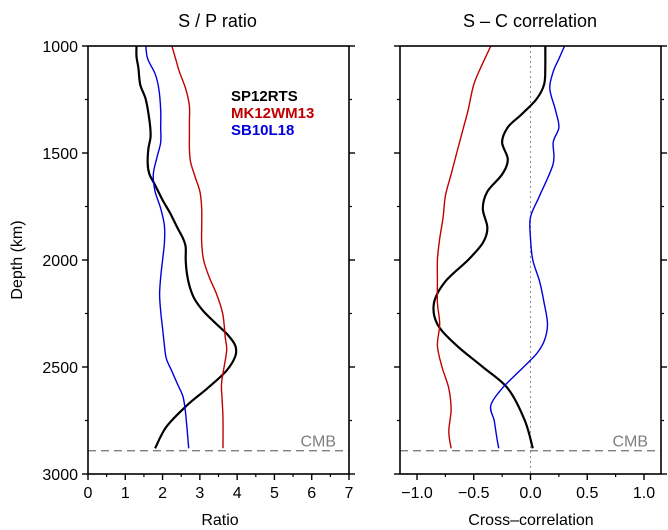 This screenshot has width=668, height=530. Describe the element at coordinates (587, 493) in the screenshot. I see `x-tick-label: 0.5` at that location.